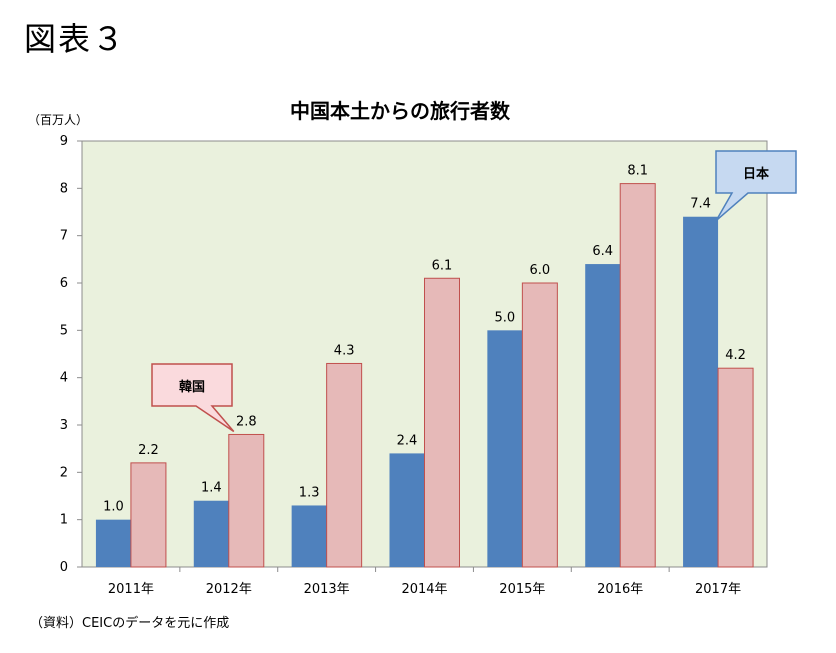  Describe the element at coordinates (192, 387) in the screenshot. I see `callout-series2-label: 韓国` at that location.